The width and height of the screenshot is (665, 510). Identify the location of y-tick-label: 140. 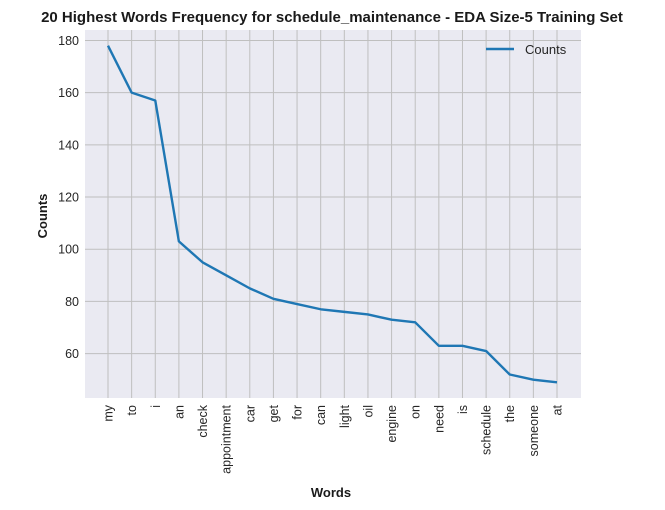
(68, 145).